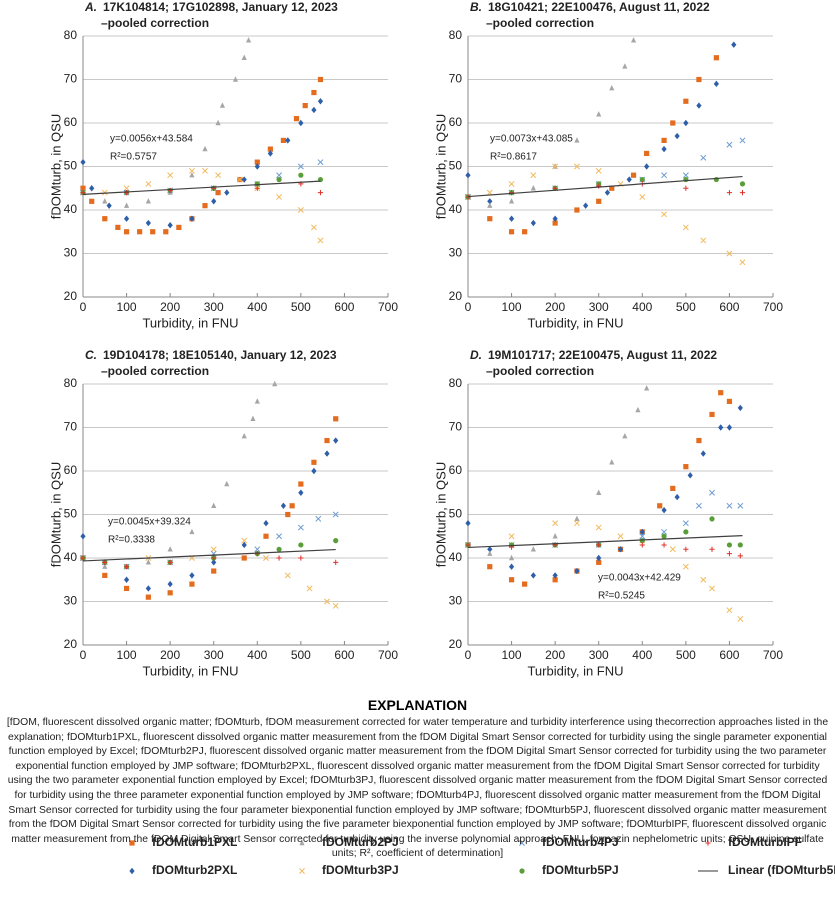 Image resolution: width=835 pixels, height=908 pixels. Describe the element at coordinates (257, 307) in the screenshot. I see `x-tick-label: 400` at that location.